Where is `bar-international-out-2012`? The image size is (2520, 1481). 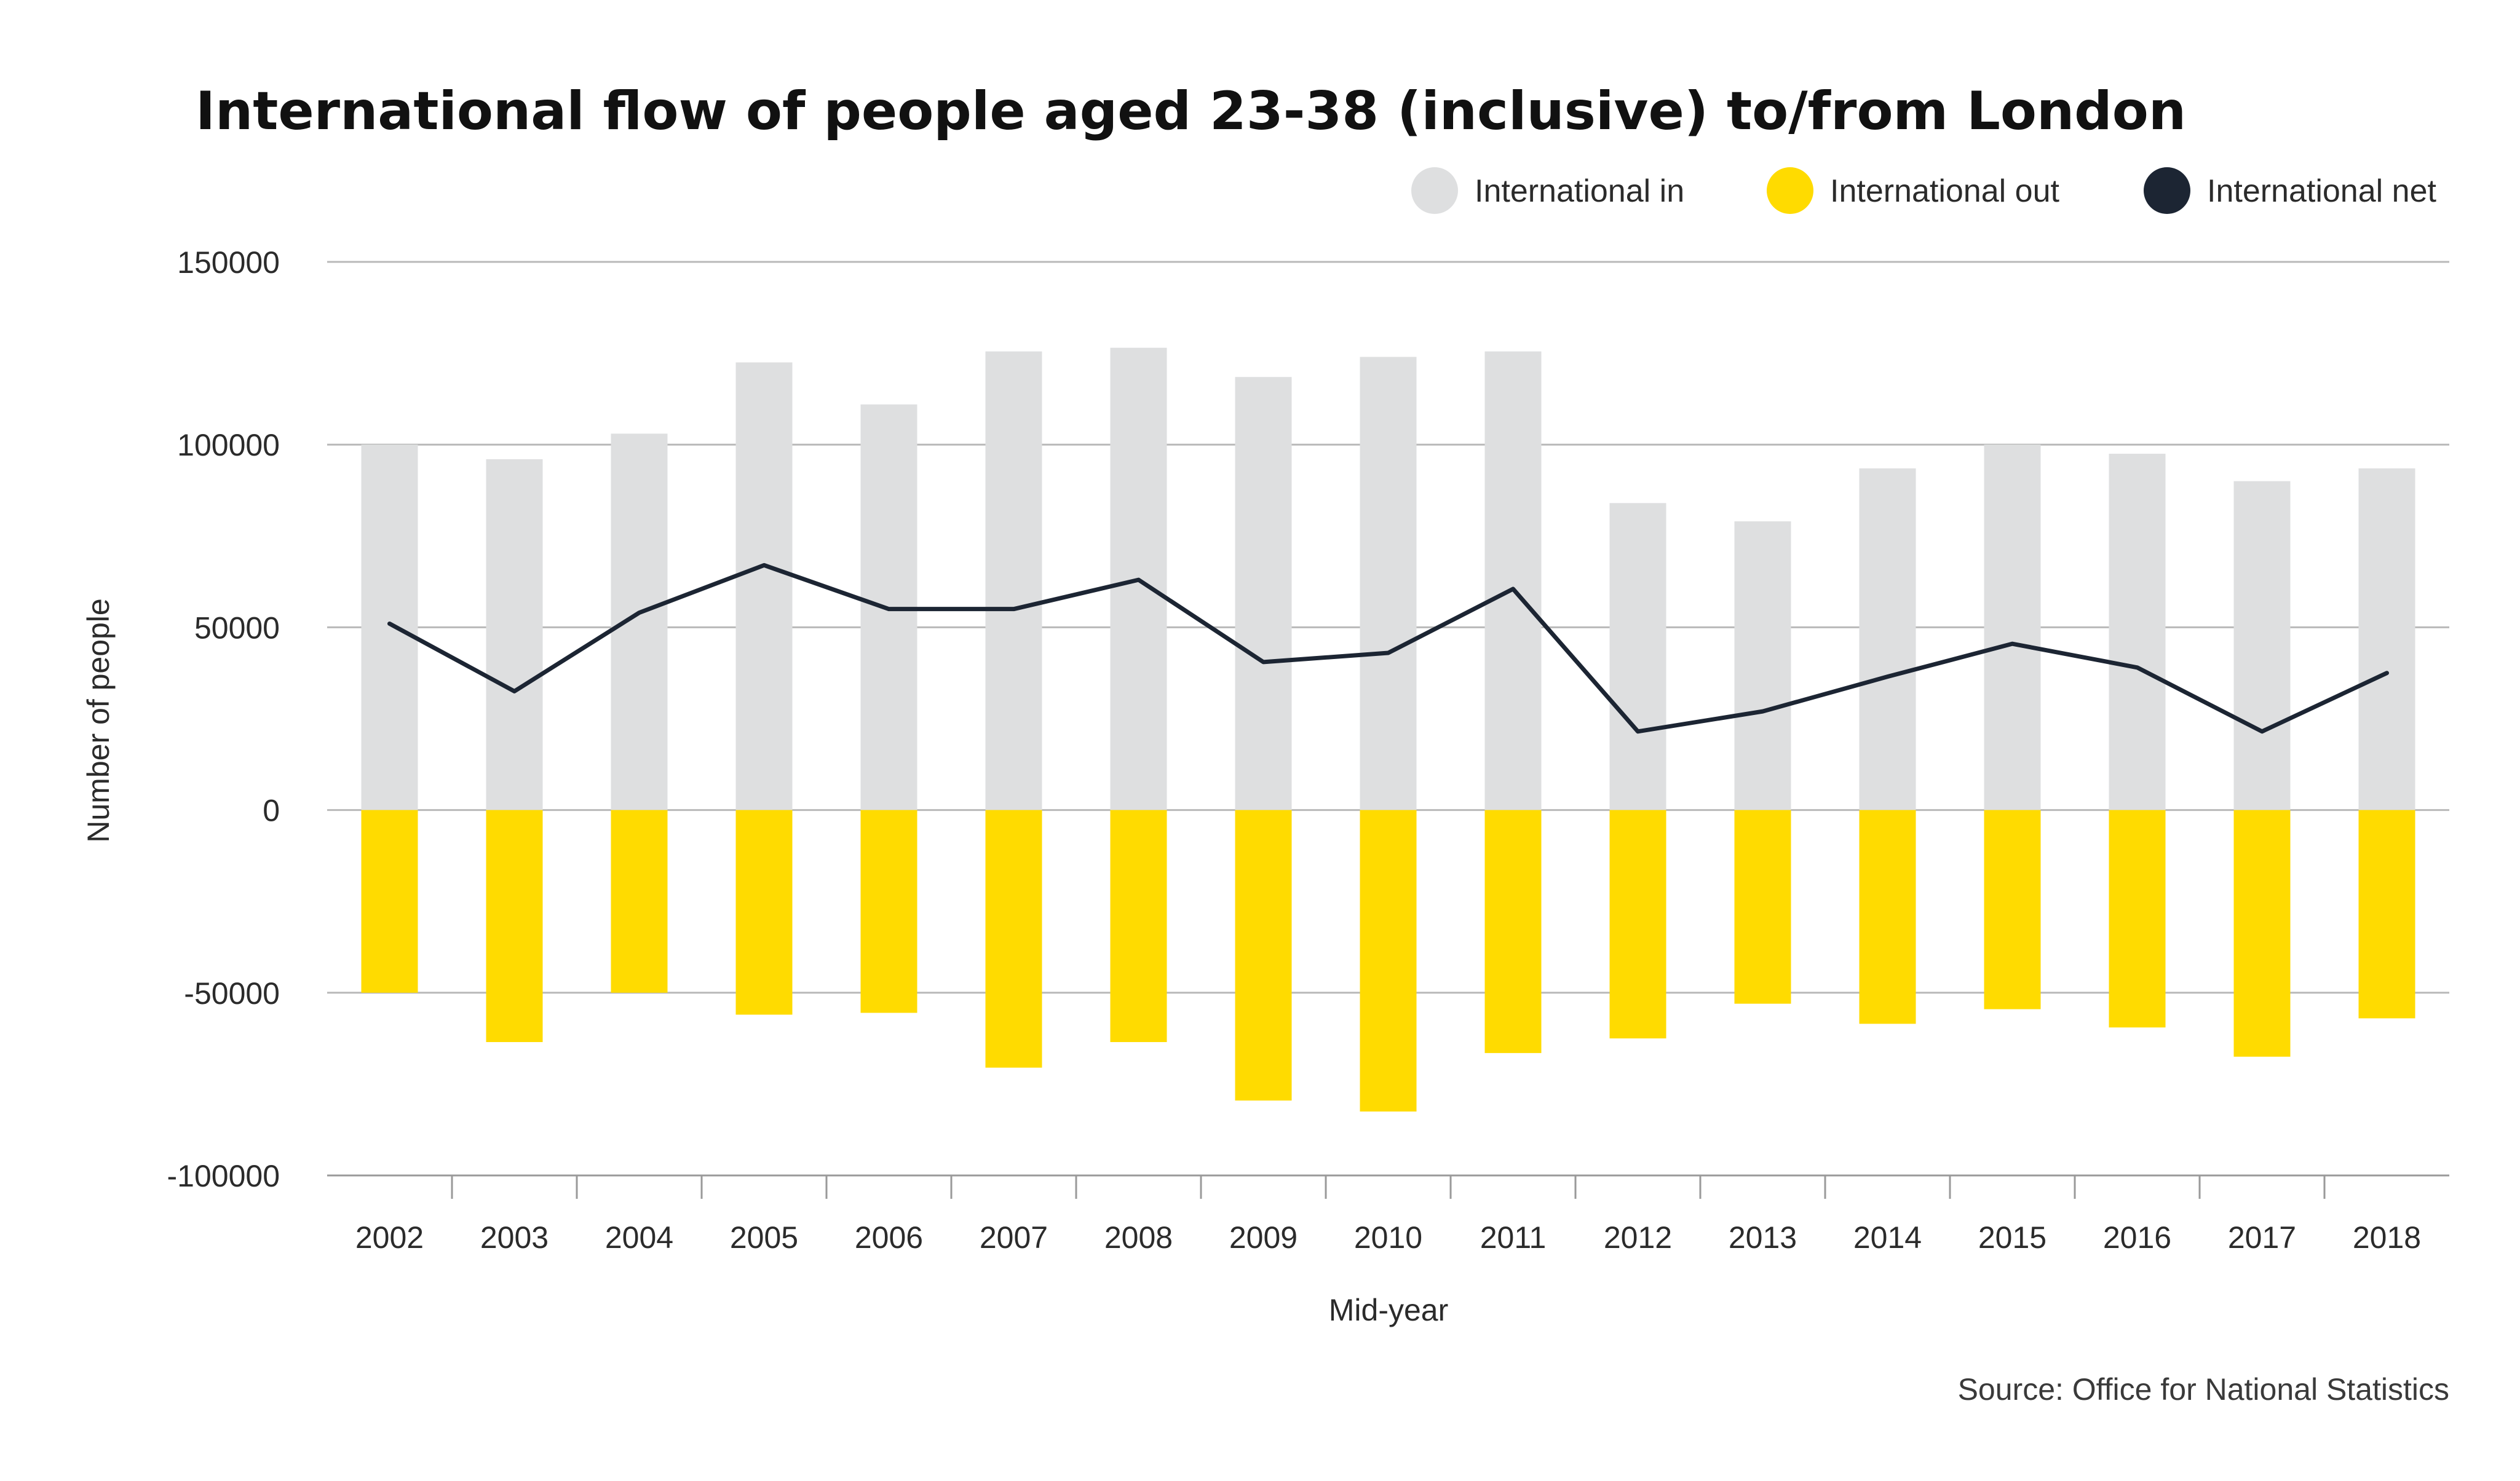
bar-international-out-2012 is located at coordinates (1637, 925).